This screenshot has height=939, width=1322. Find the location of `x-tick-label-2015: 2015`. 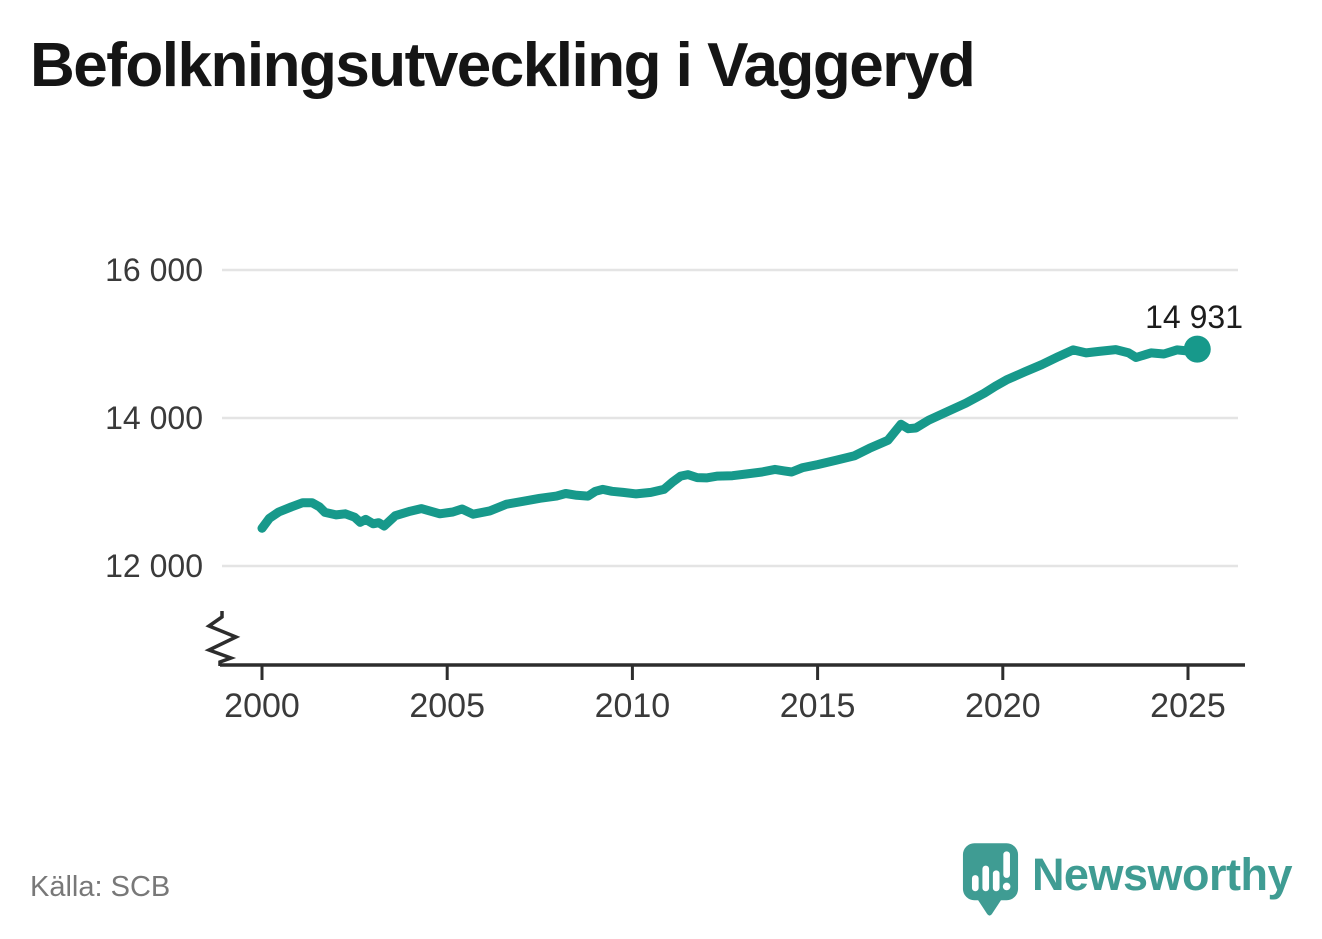

x-tick-label-2015: 2015 is located at coordinates (817, 706).